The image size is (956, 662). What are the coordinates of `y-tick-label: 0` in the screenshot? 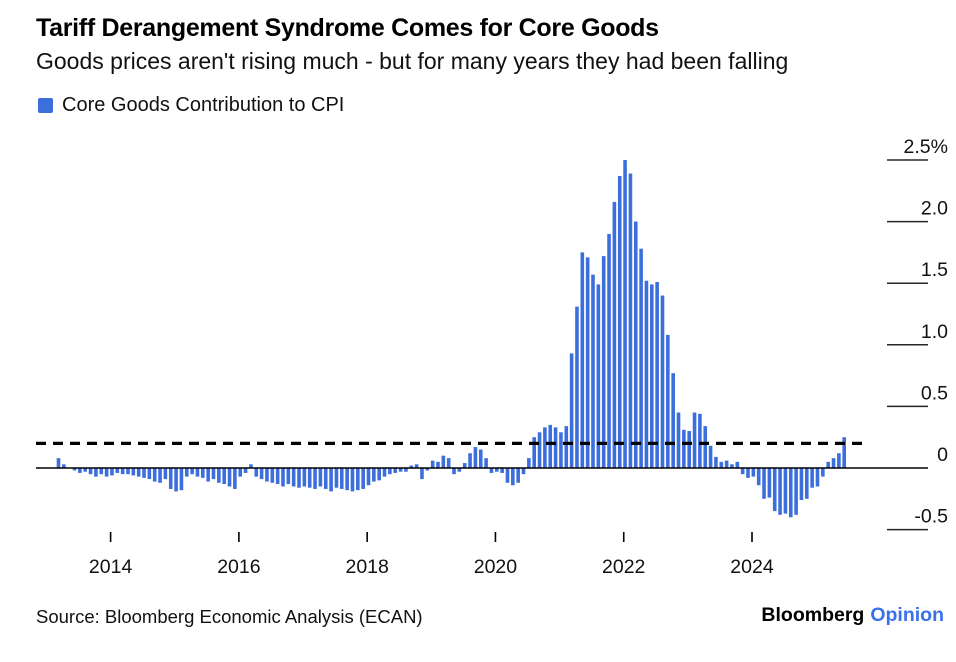 It's located at (942, 455).